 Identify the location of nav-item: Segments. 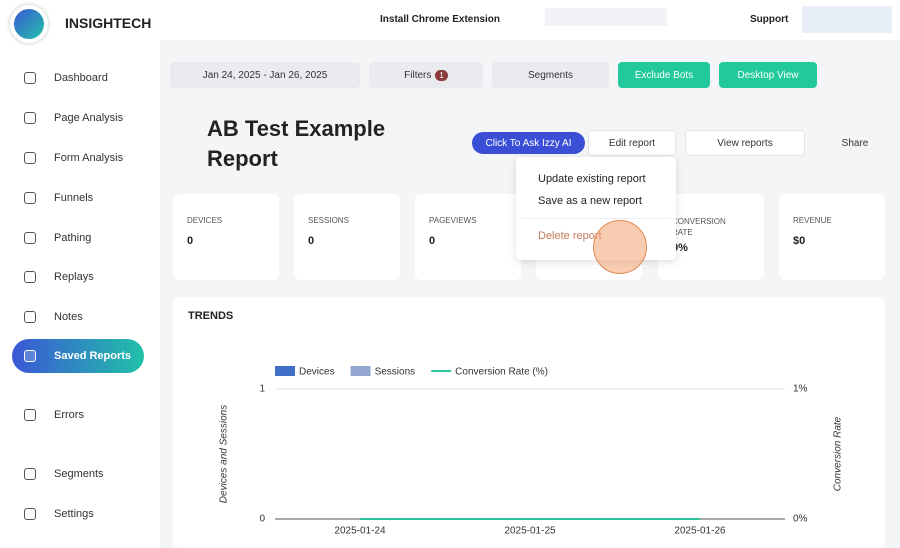
(78, 474).